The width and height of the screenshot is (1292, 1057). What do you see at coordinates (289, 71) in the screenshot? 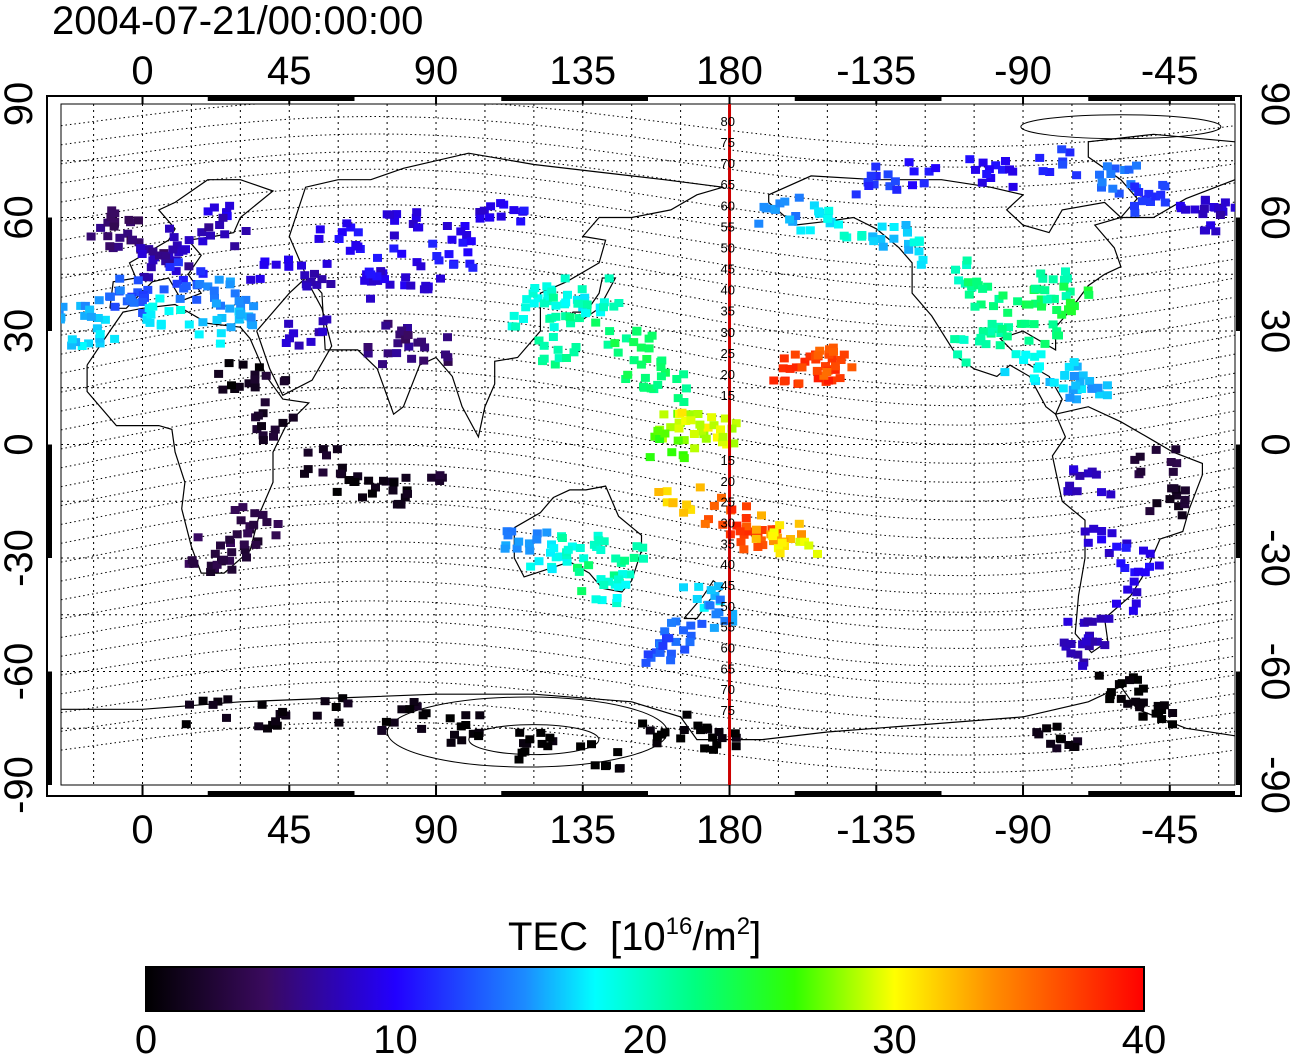
I see `lon-tick-label-top: 45` at bounding box center [289, 71].